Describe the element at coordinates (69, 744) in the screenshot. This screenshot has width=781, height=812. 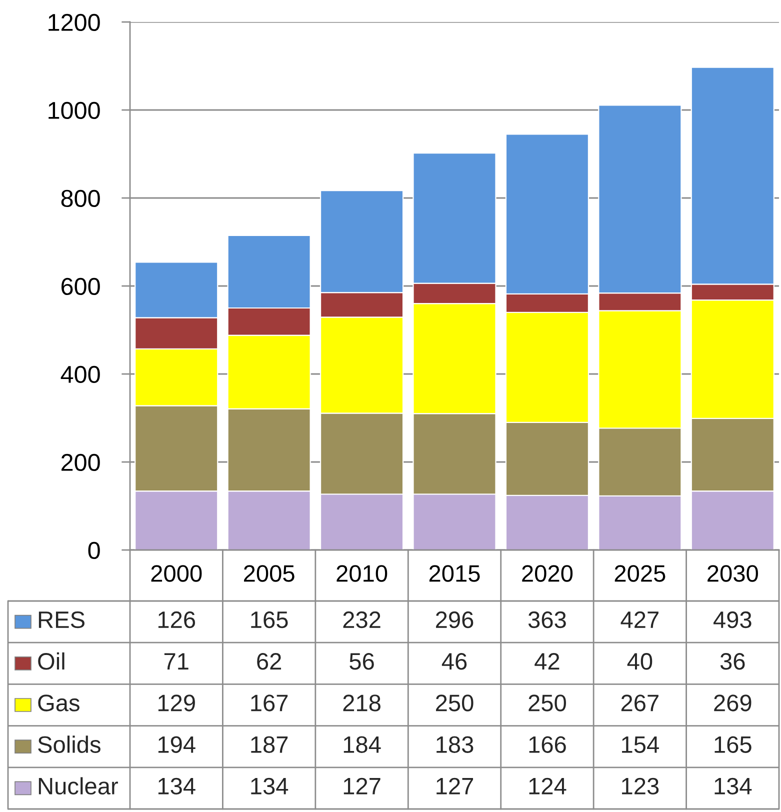
I see `legend-label: Solids` at that location.